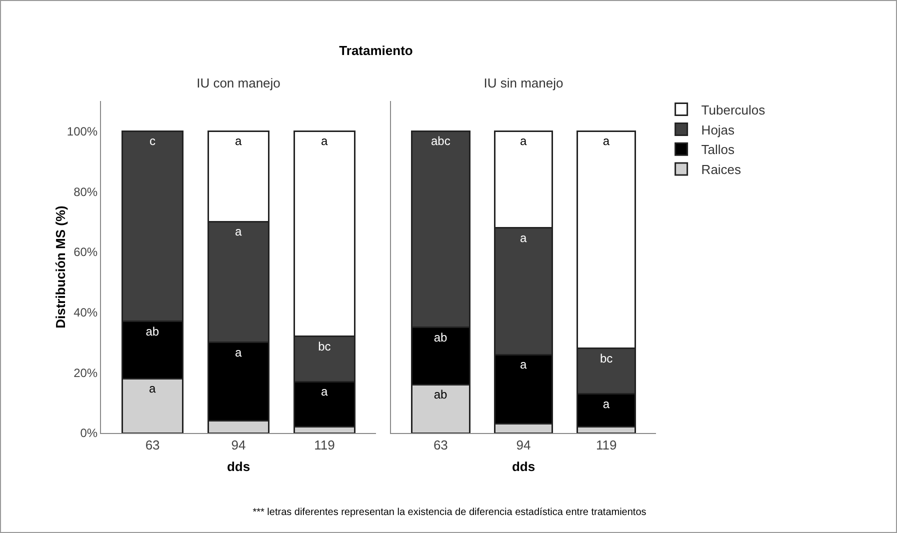 The width and height of the screenshot is (897, 533). Describe the element at coordinates (376, 50) in the screenshot. I see `chart-title: Tratamiento` at that location.